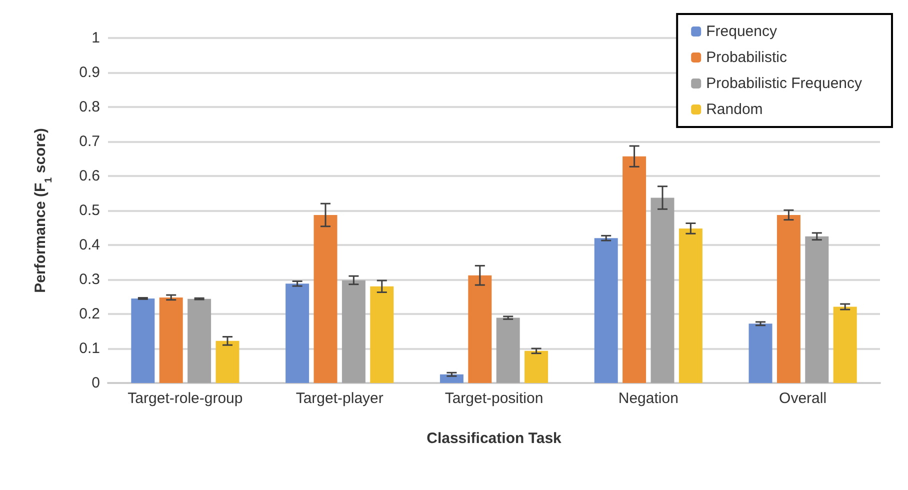  Describe the element at coordinates (89, 141) in the screenshot. I see `y-tick-label: 0.7` at that location.